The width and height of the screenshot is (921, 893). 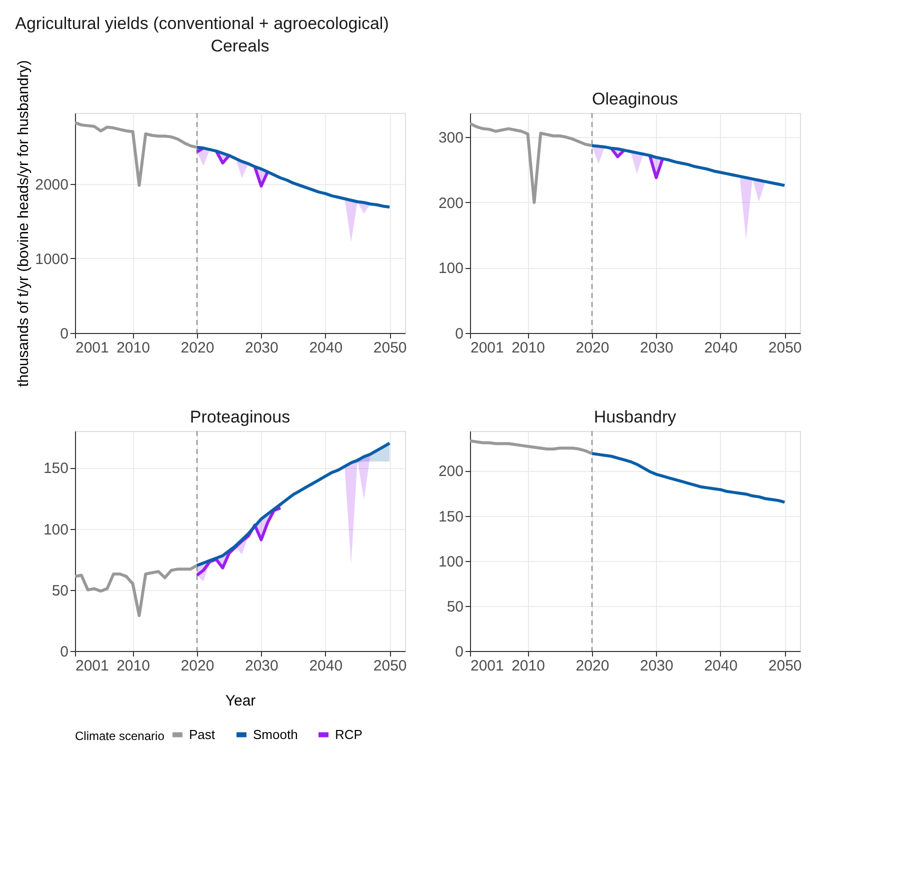 I want to click on chart-title: Husbandry, so click(x=635, y=416).